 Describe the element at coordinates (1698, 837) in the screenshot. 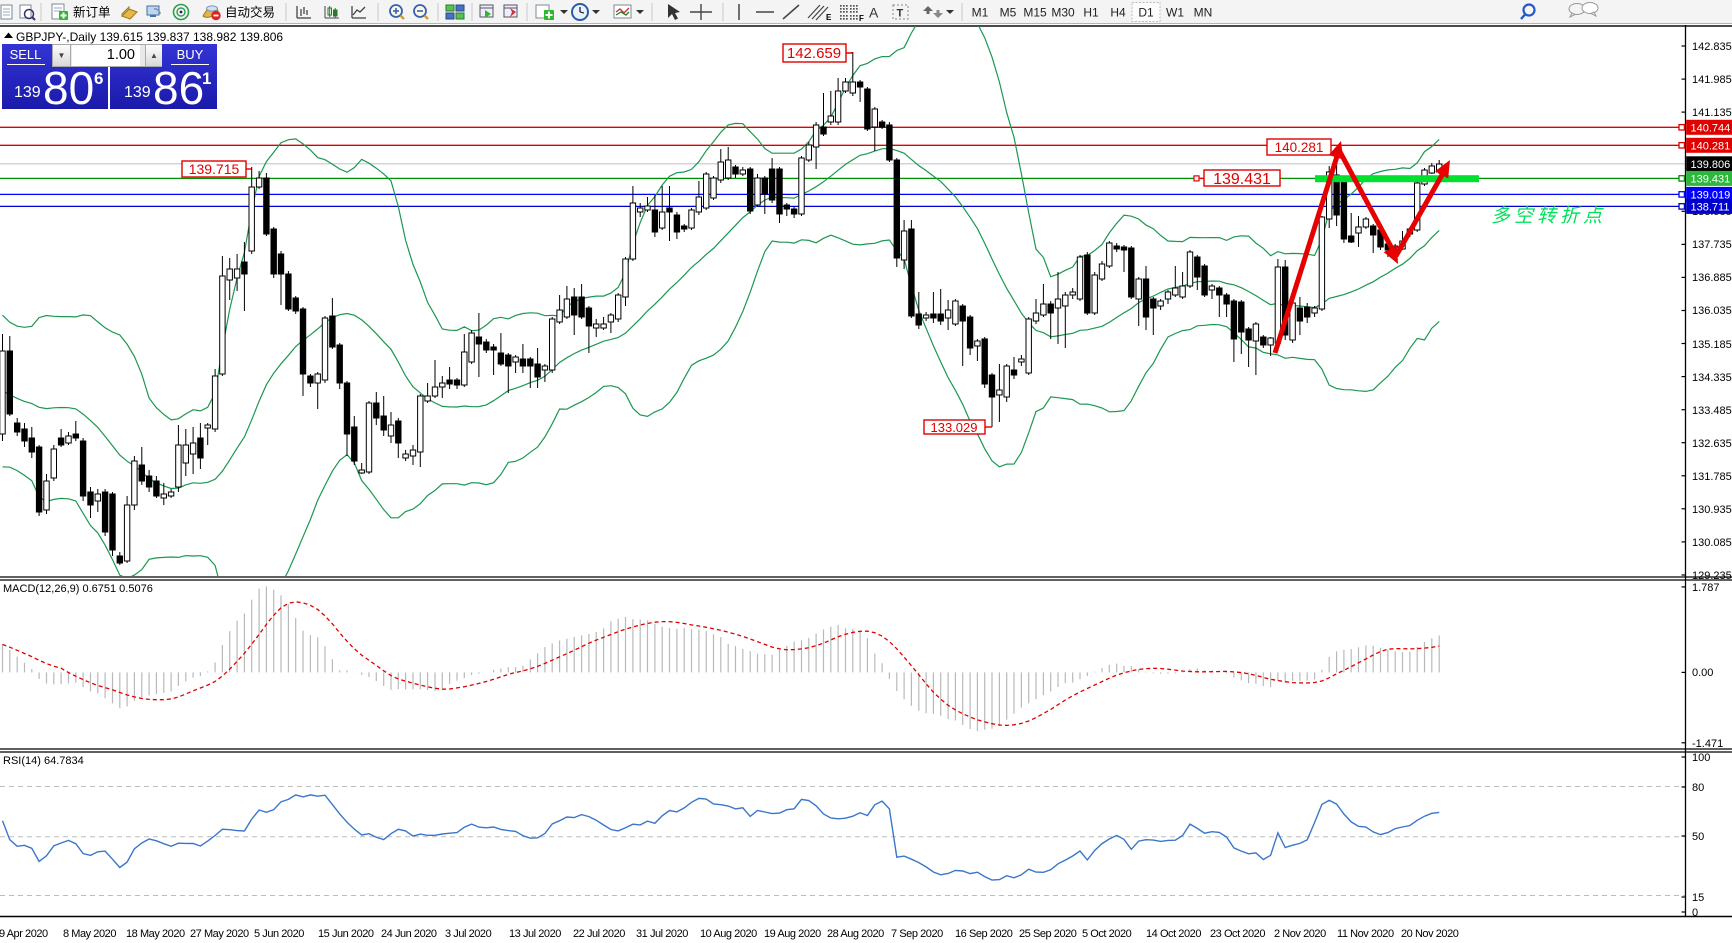

I see `svg-text: 50` at that location.